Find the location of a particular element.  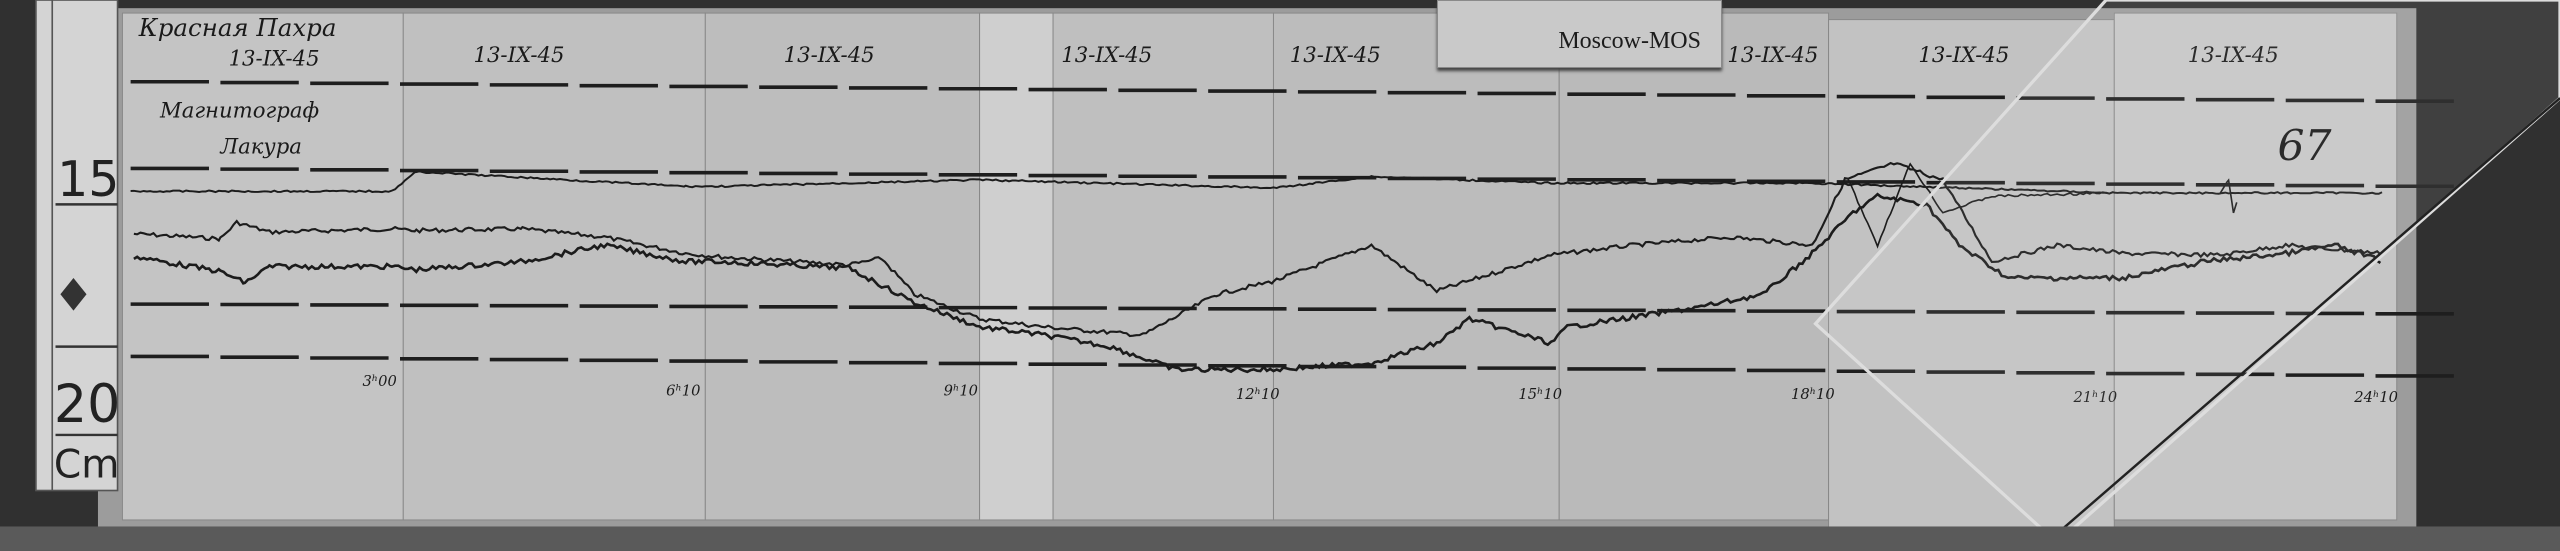

annotation-number: 67 is located at coordinates (2305, 146).